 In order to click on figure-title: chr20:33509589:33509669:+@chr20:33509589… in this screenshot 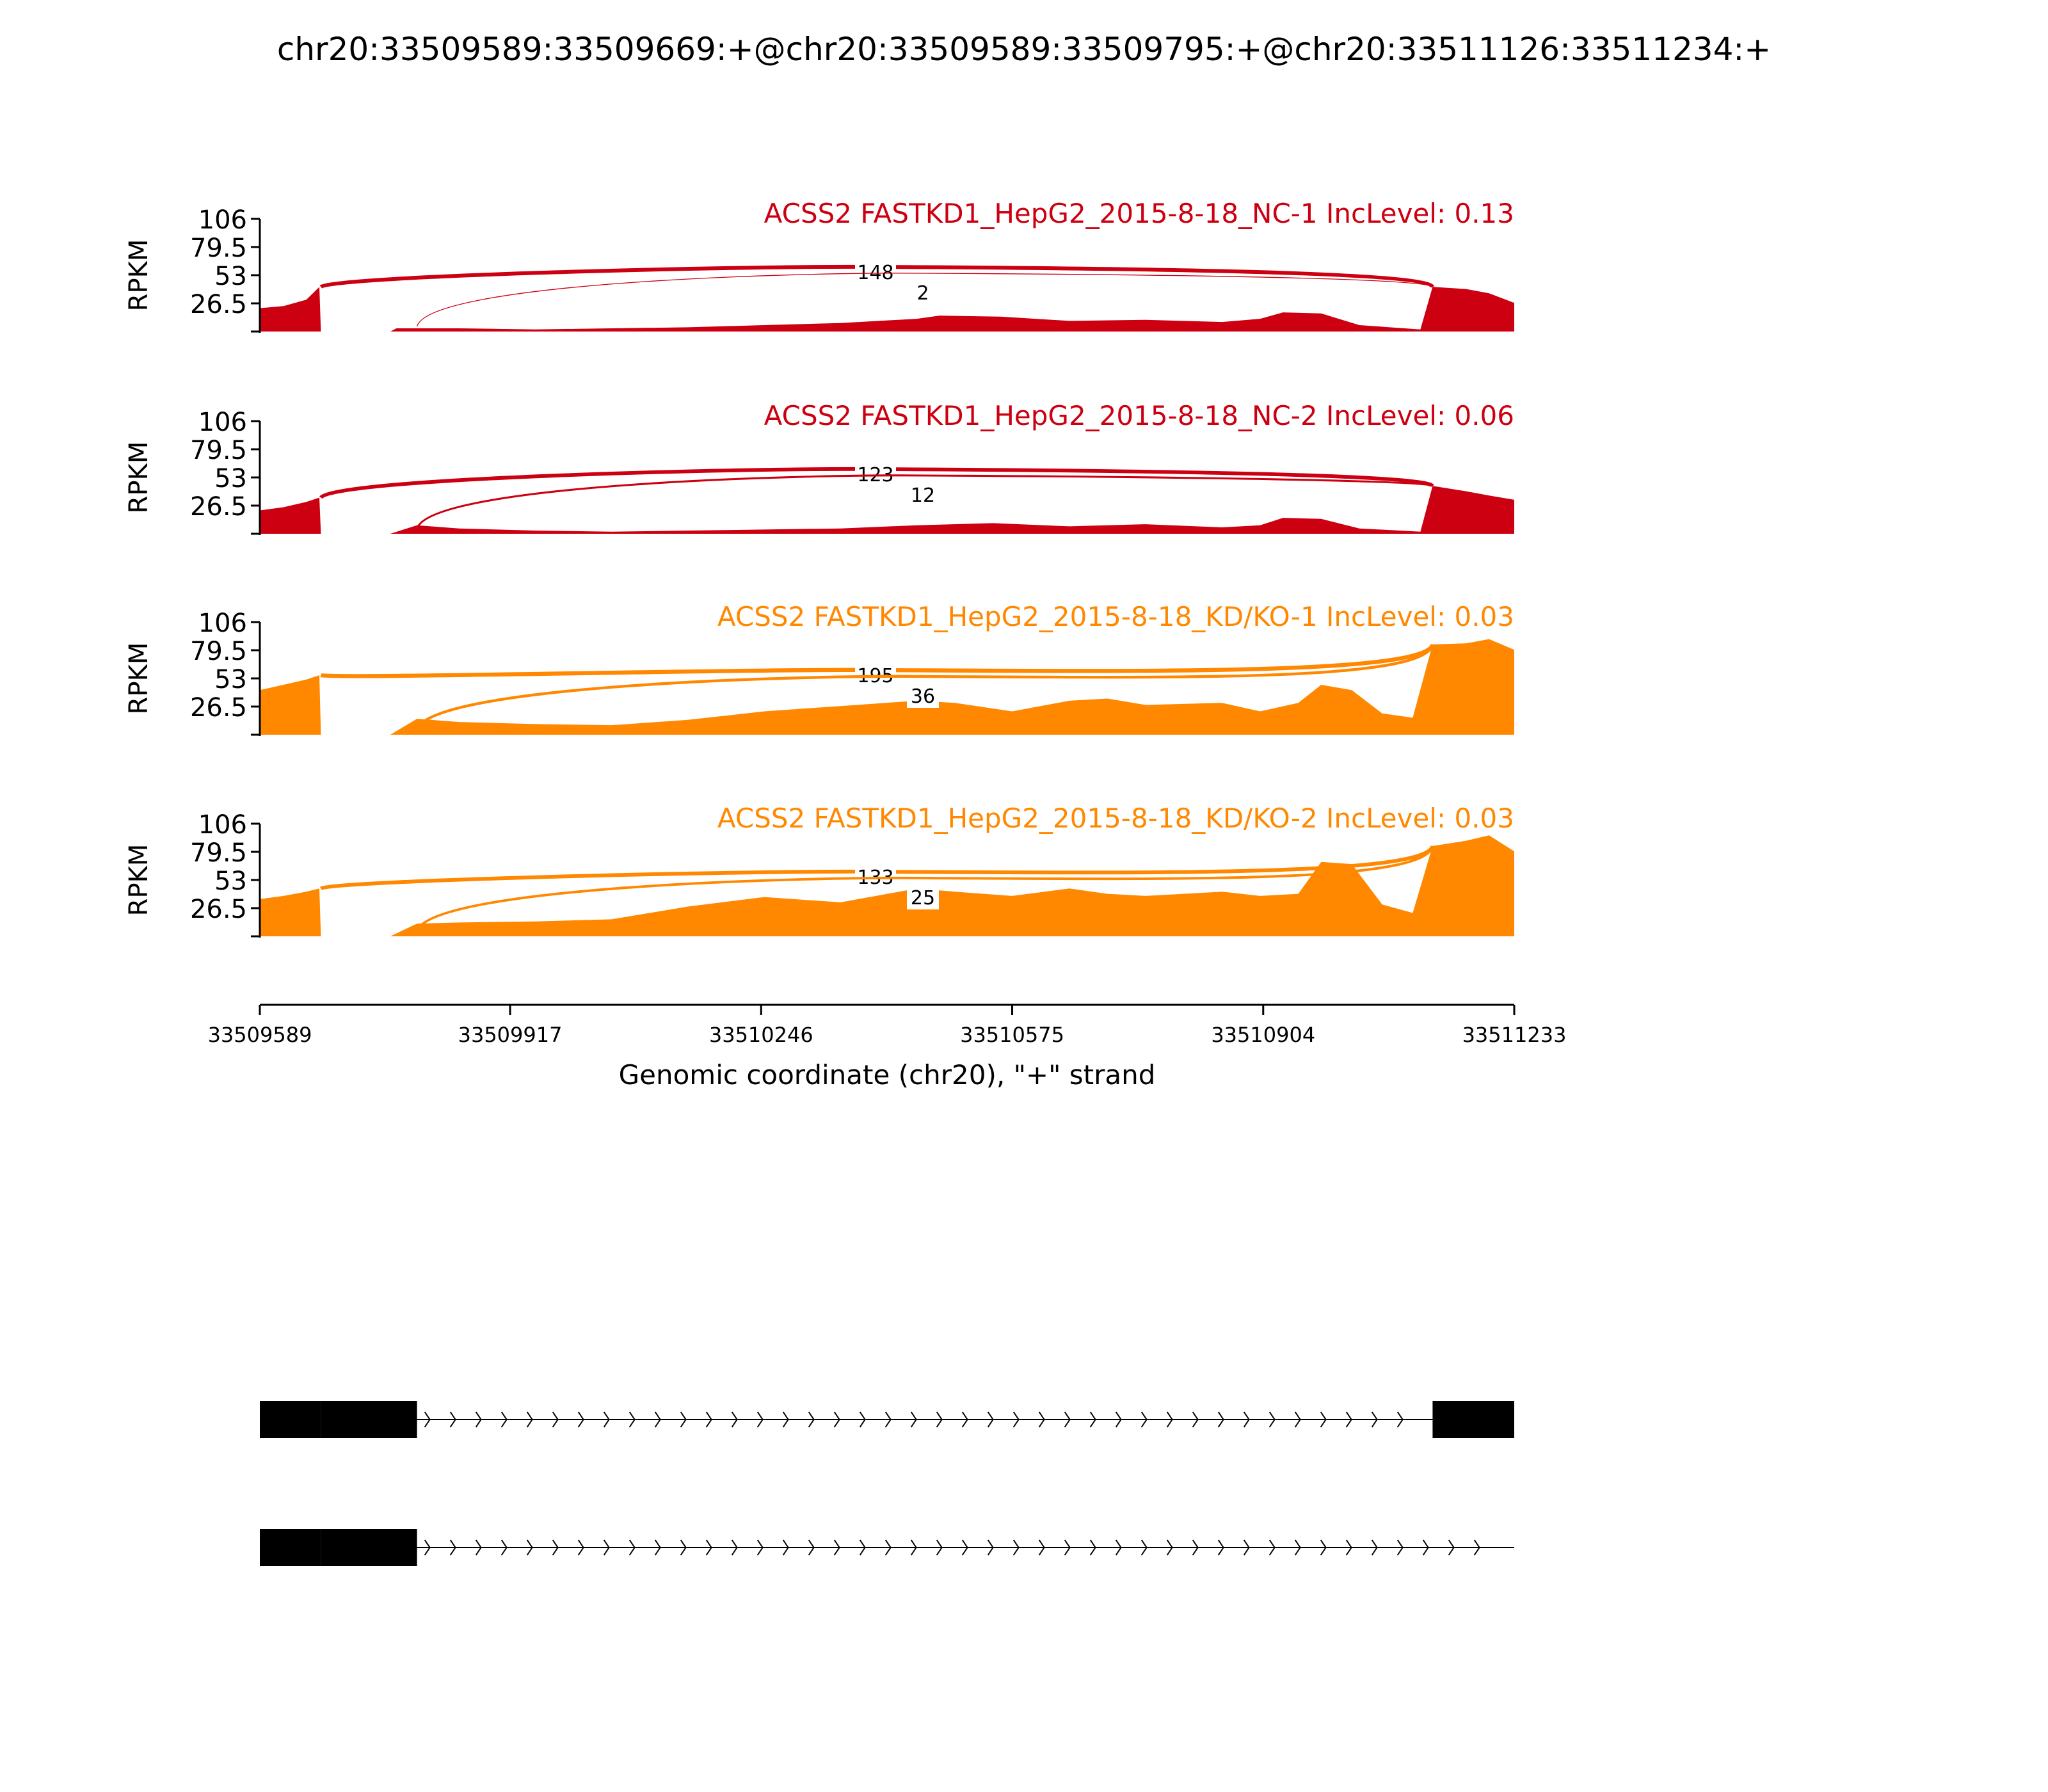, I will do `click(1024, 49)`.